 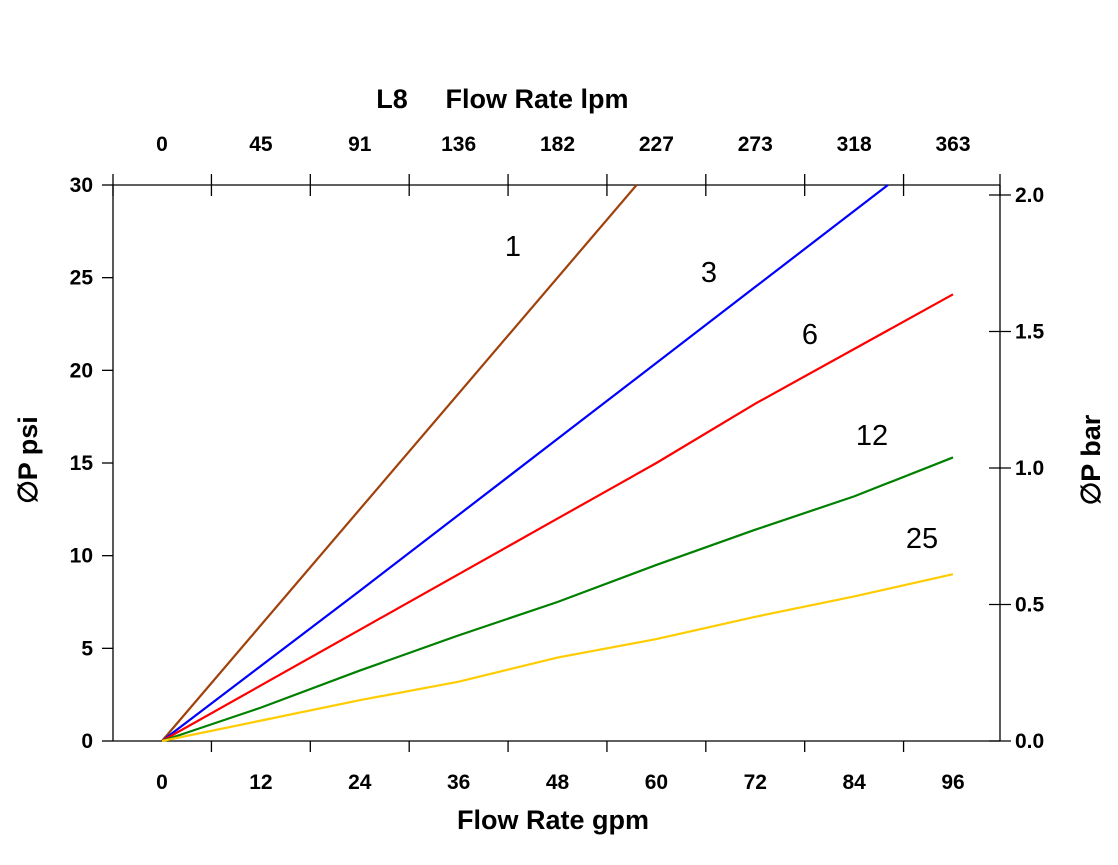 I want to click on series-label-6: 6, so click(x=810, y=335).